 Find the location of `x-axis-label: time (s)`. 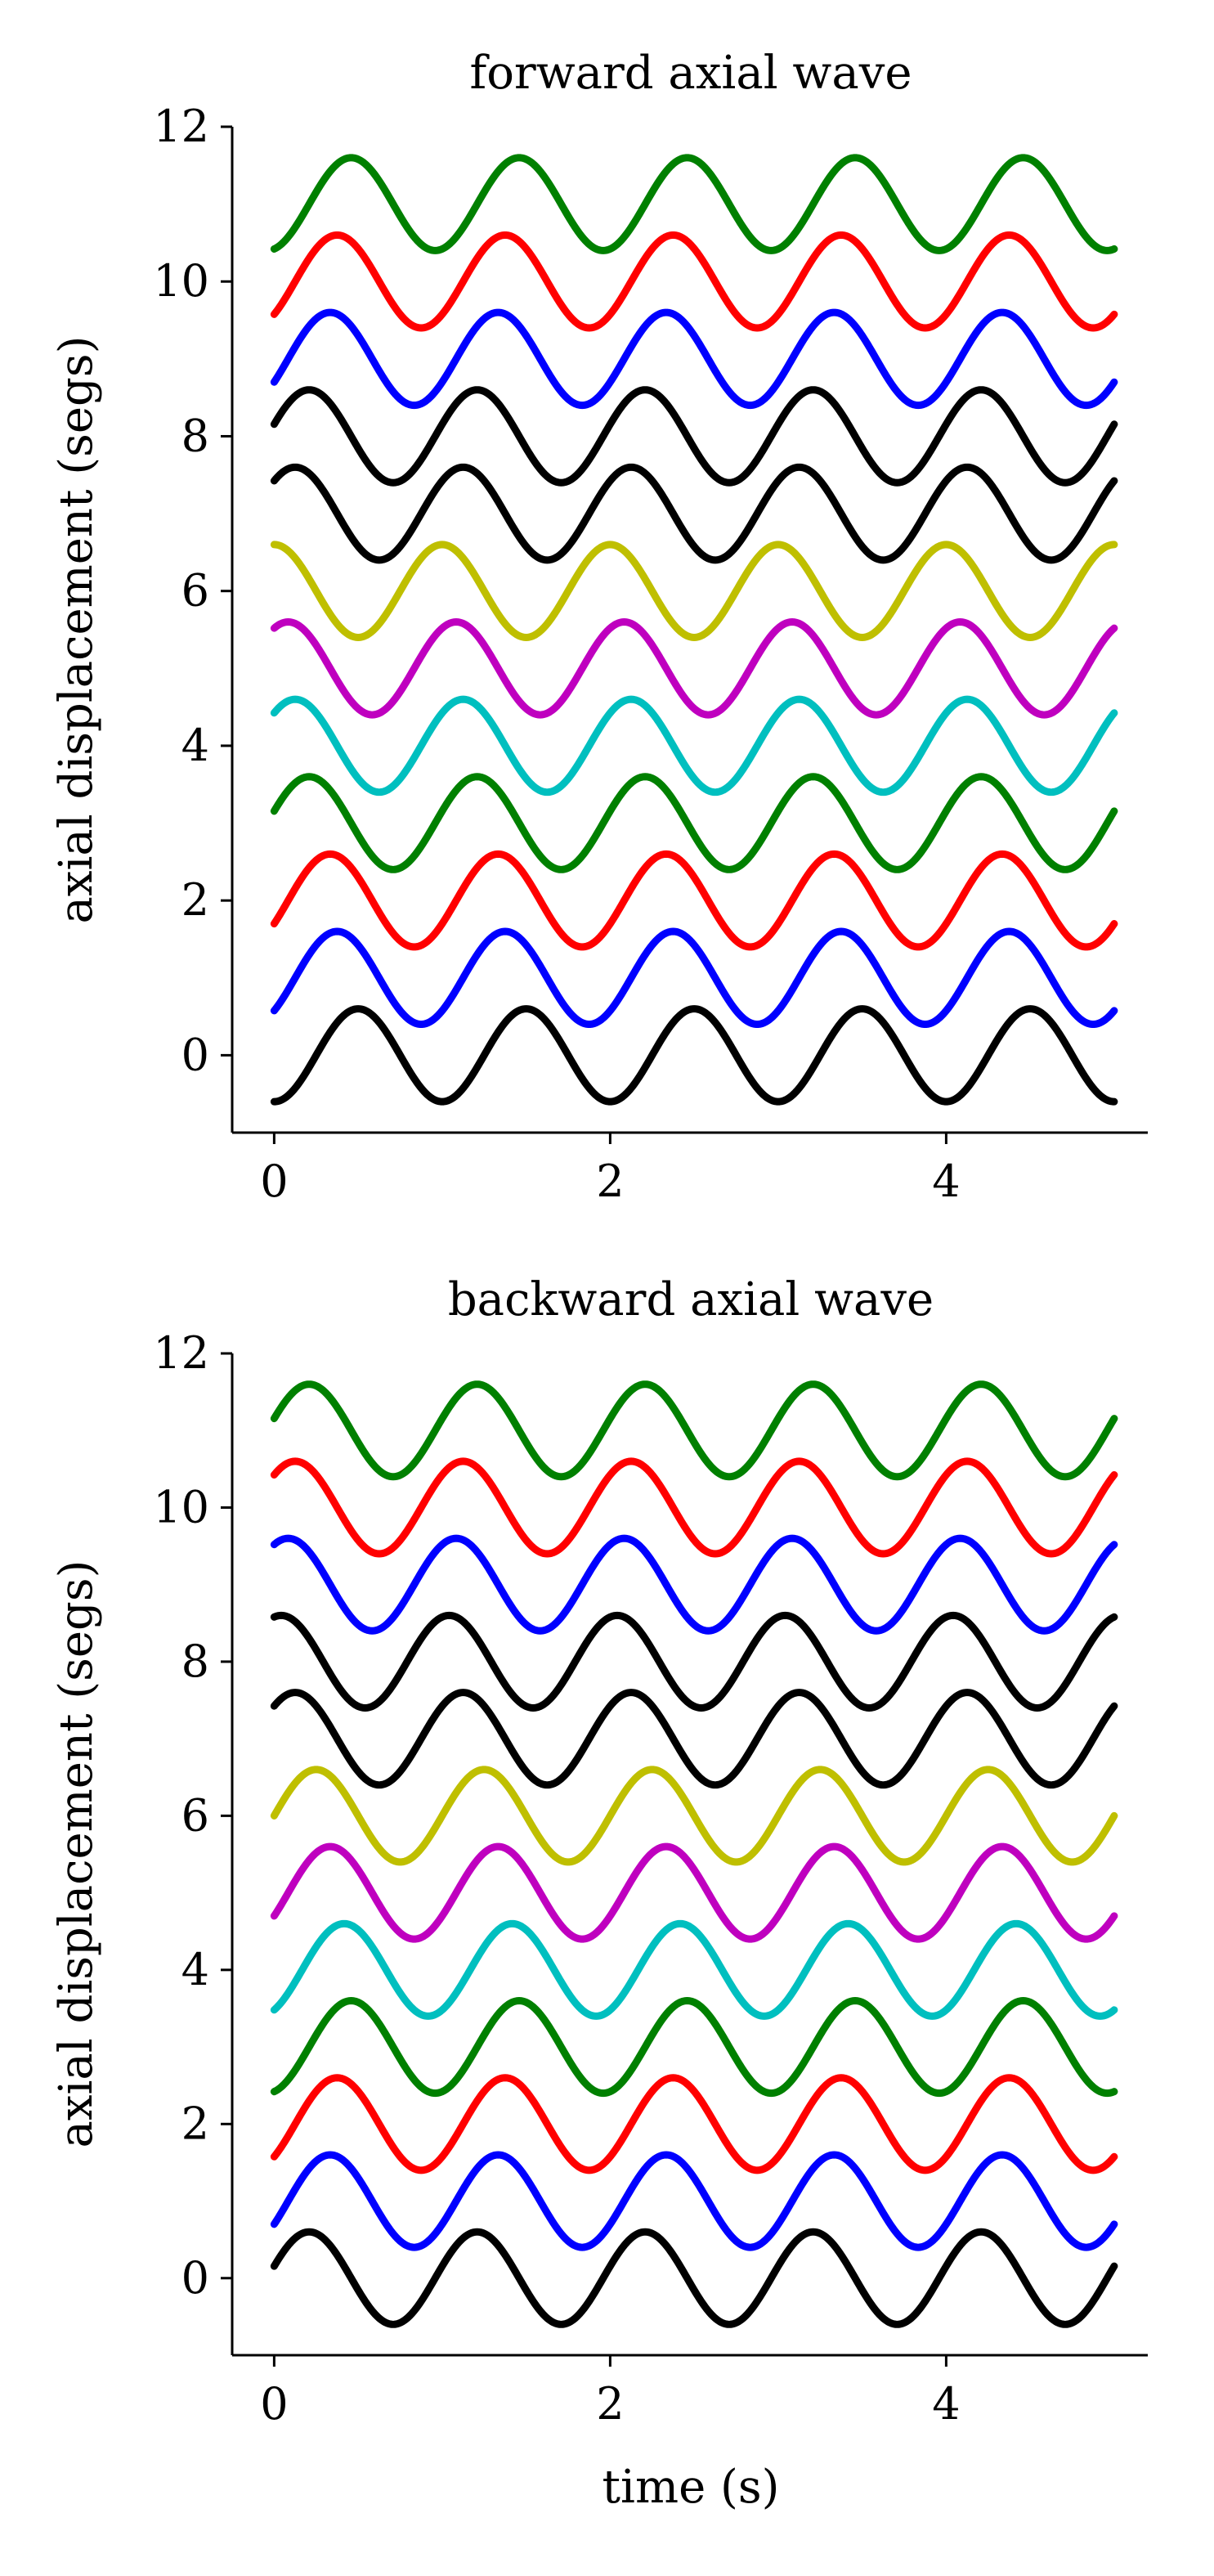

x-axis-label: time (s) is located at coordinates (691, 2488).